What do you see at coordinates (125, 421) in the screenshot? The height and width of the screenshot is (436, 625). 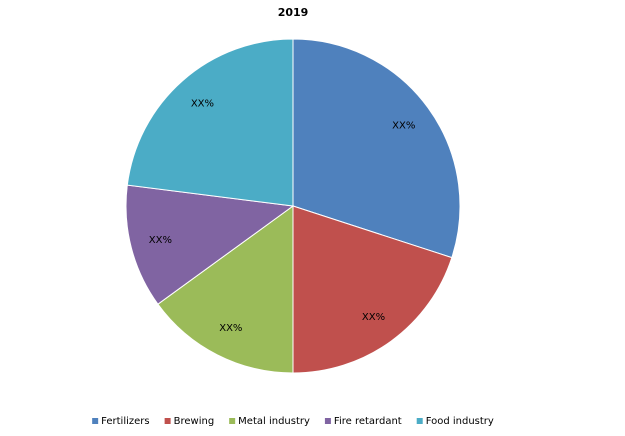 I see `legend-label: Fertilizers` at bounding box center [125, 421].